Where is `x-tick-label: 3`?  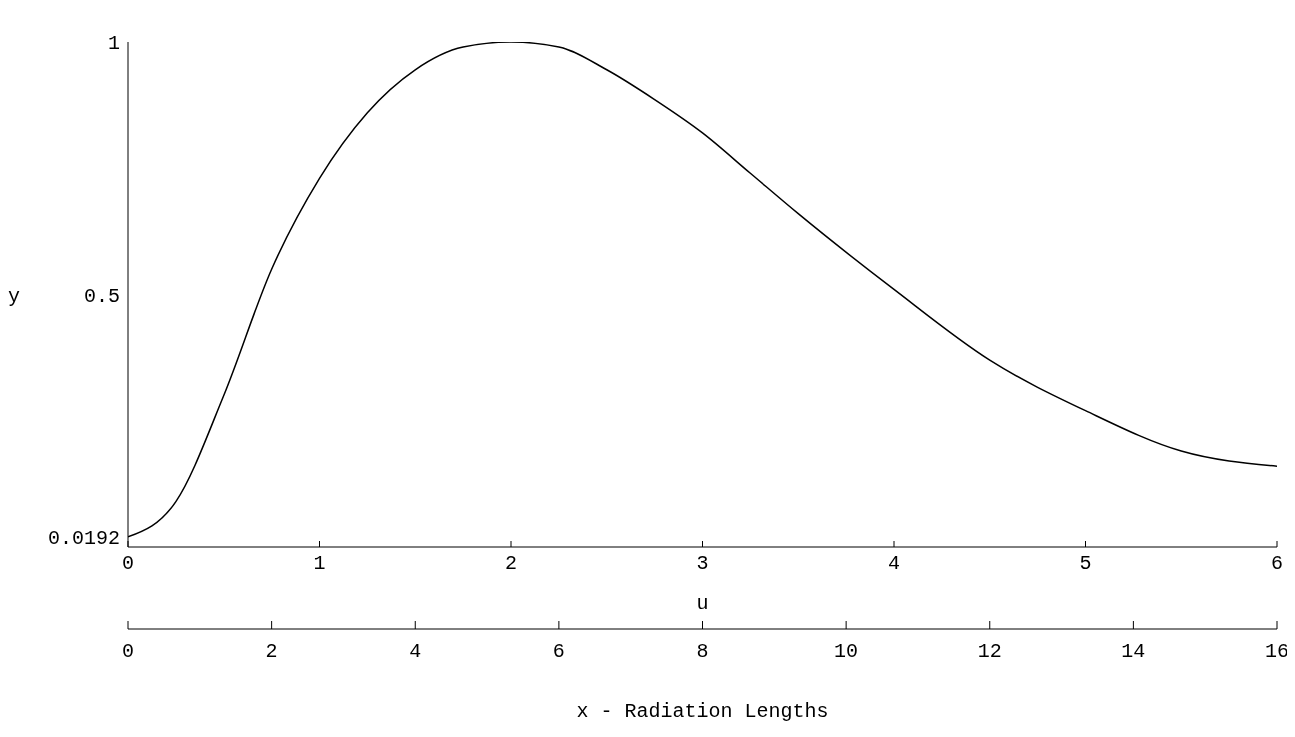 x-tick-label: 3 is located at coordinates (702, 564).